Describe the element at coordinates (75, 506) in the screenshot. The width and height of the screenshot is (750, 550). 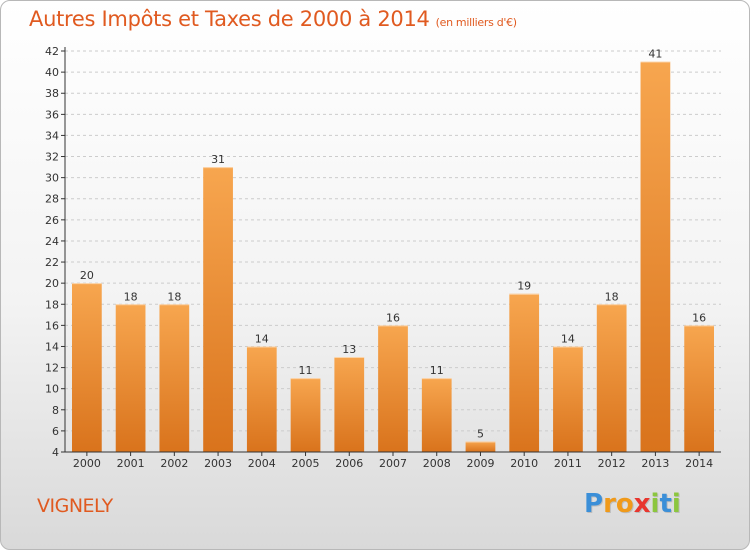
I see `place-name: VIGNELY` at that location.